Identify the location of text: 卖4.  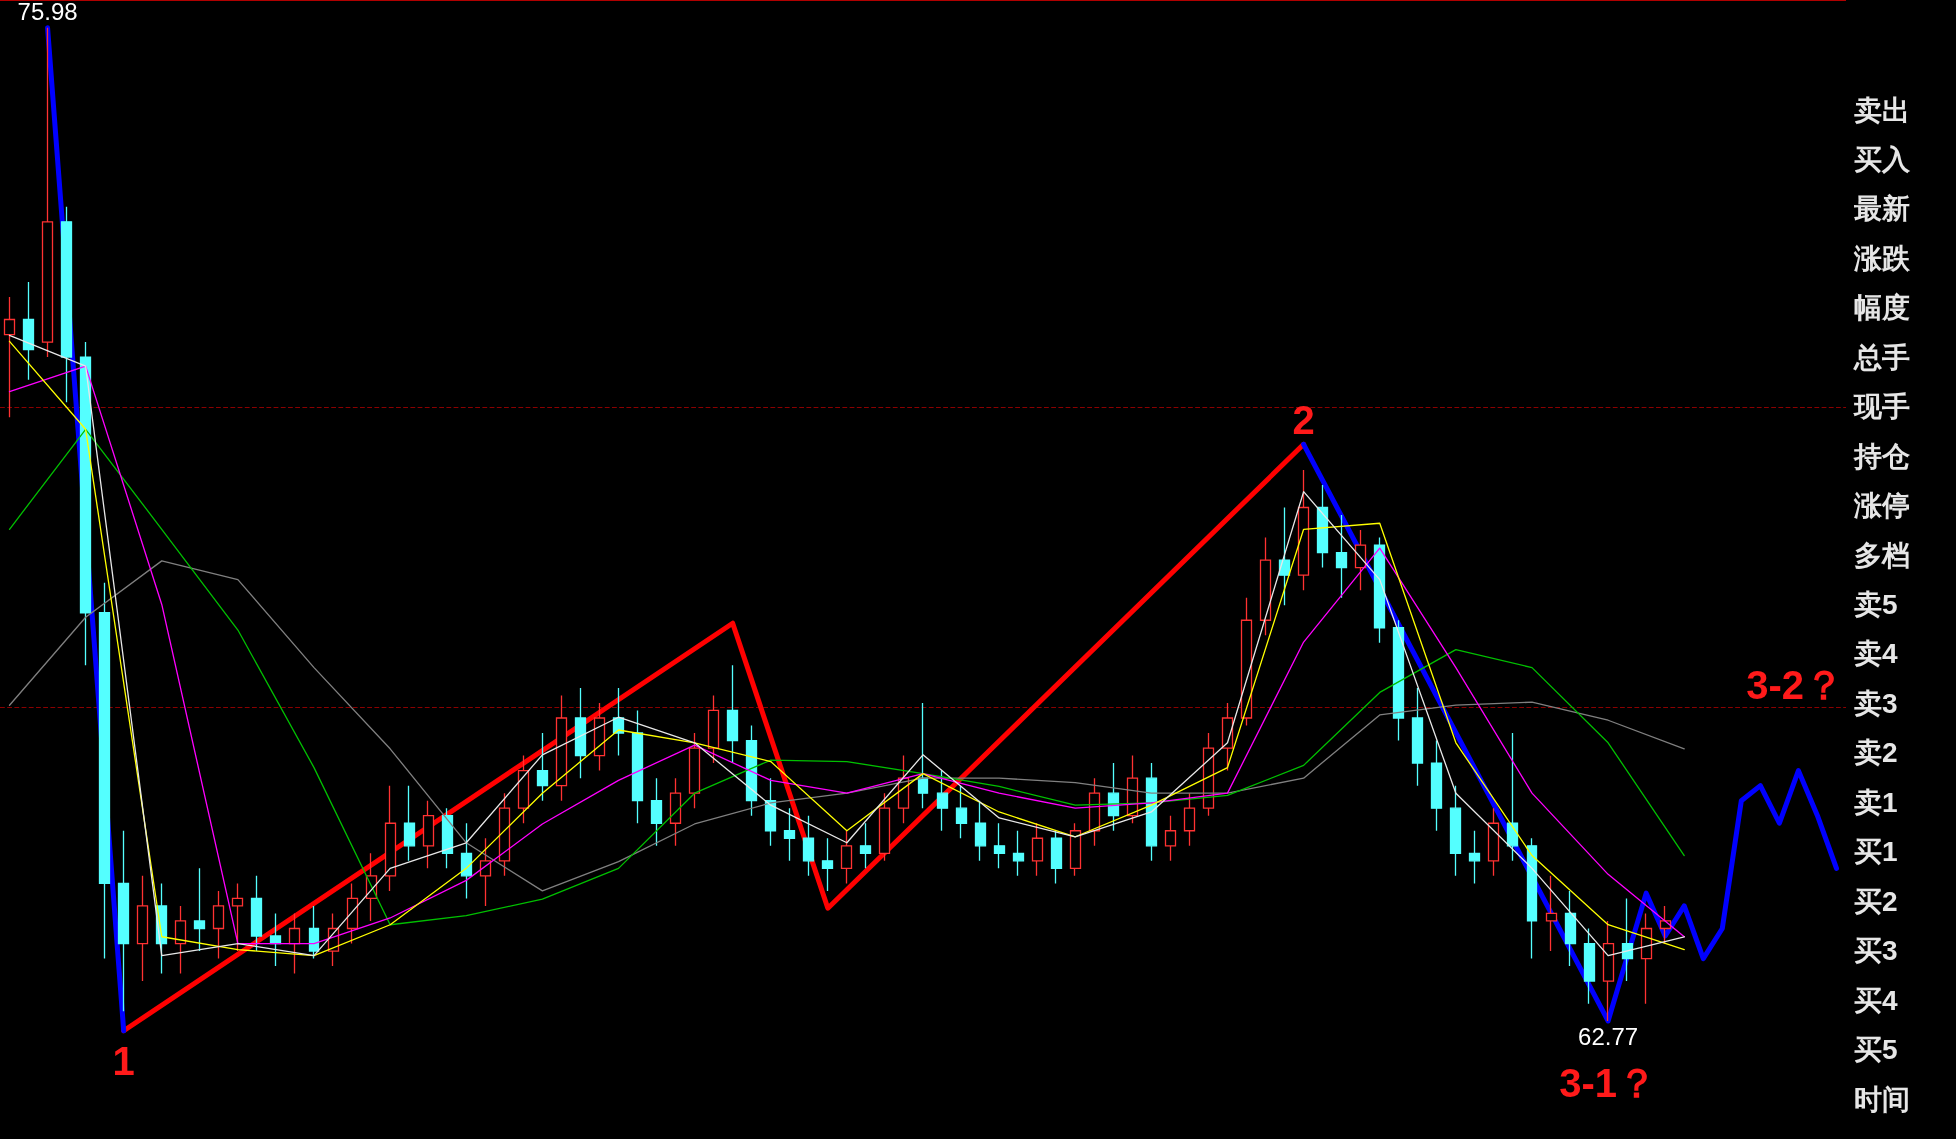
(1876, 654).